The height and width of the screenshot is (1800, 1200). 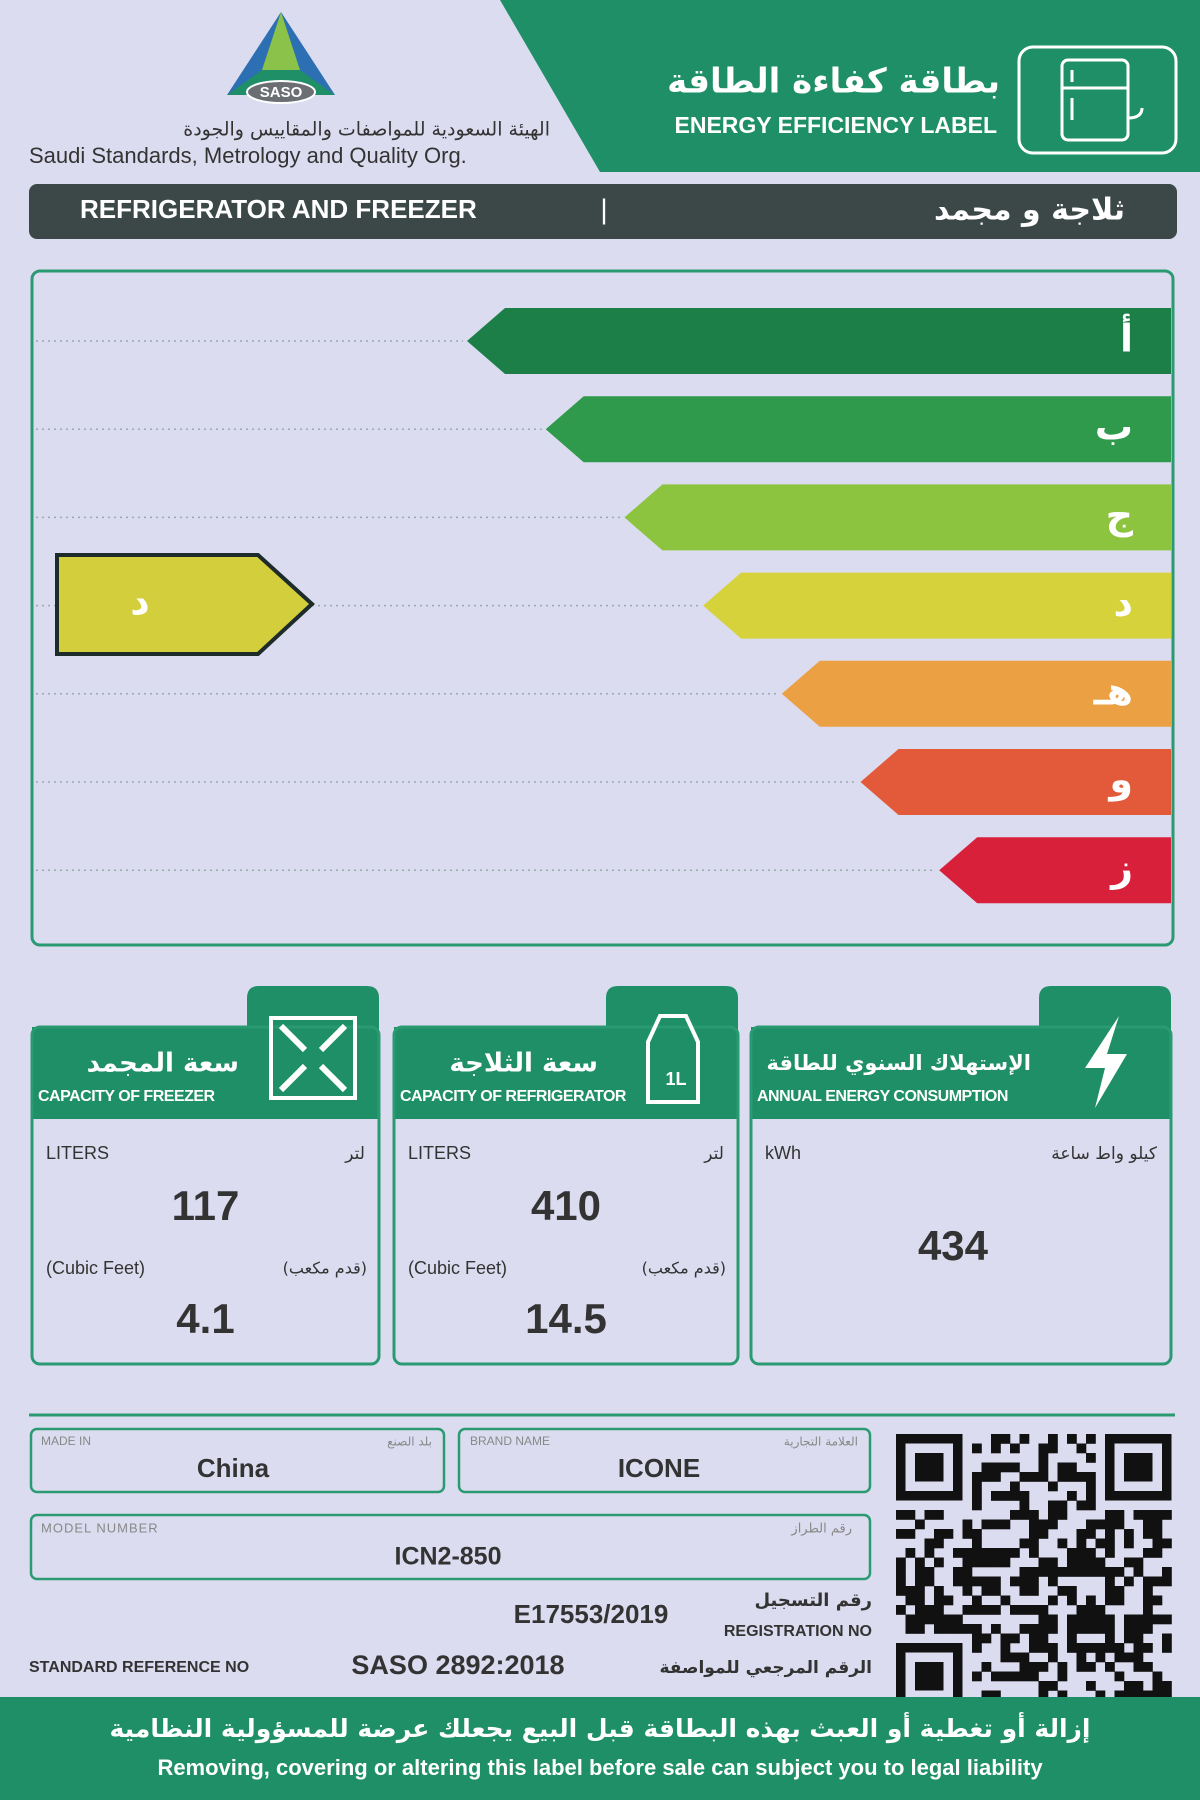 What do you see at coordinates (1126, 337) in the screenshot?
I see `class-label: أ` at bounding box center [1126, 337].